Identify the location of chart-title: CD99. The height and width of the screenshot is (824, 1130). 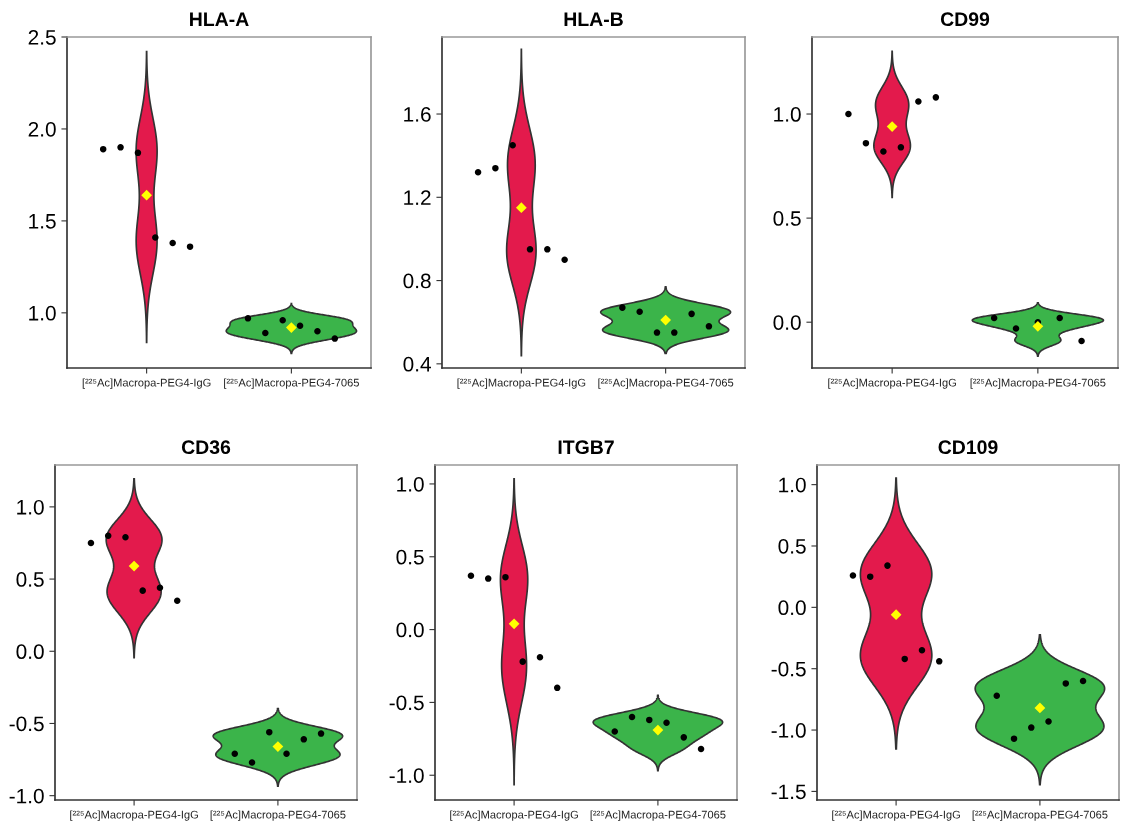
(965, 19).